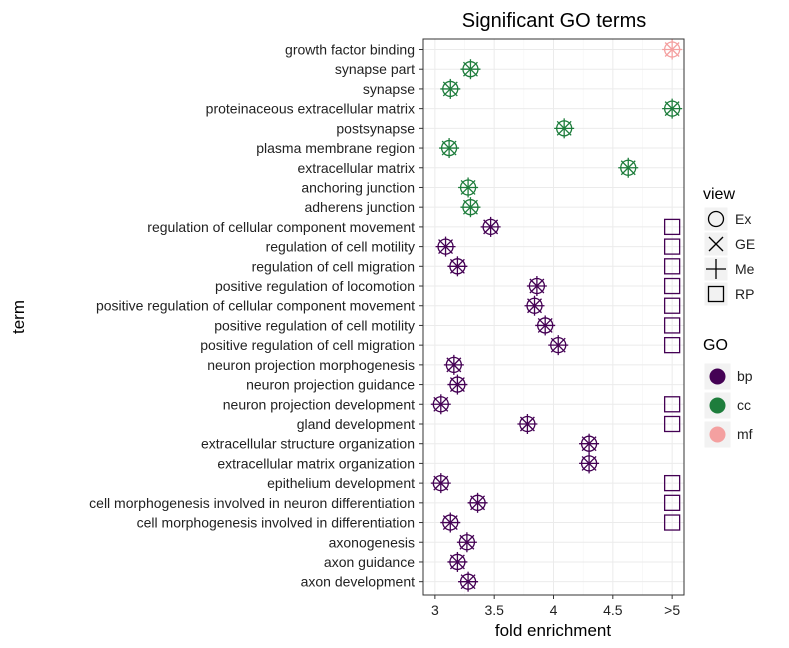  What do you see at coordinates (745, 434) in the screenshot?
I see `legend-go-label: mf` at bounding box center [745, 434].